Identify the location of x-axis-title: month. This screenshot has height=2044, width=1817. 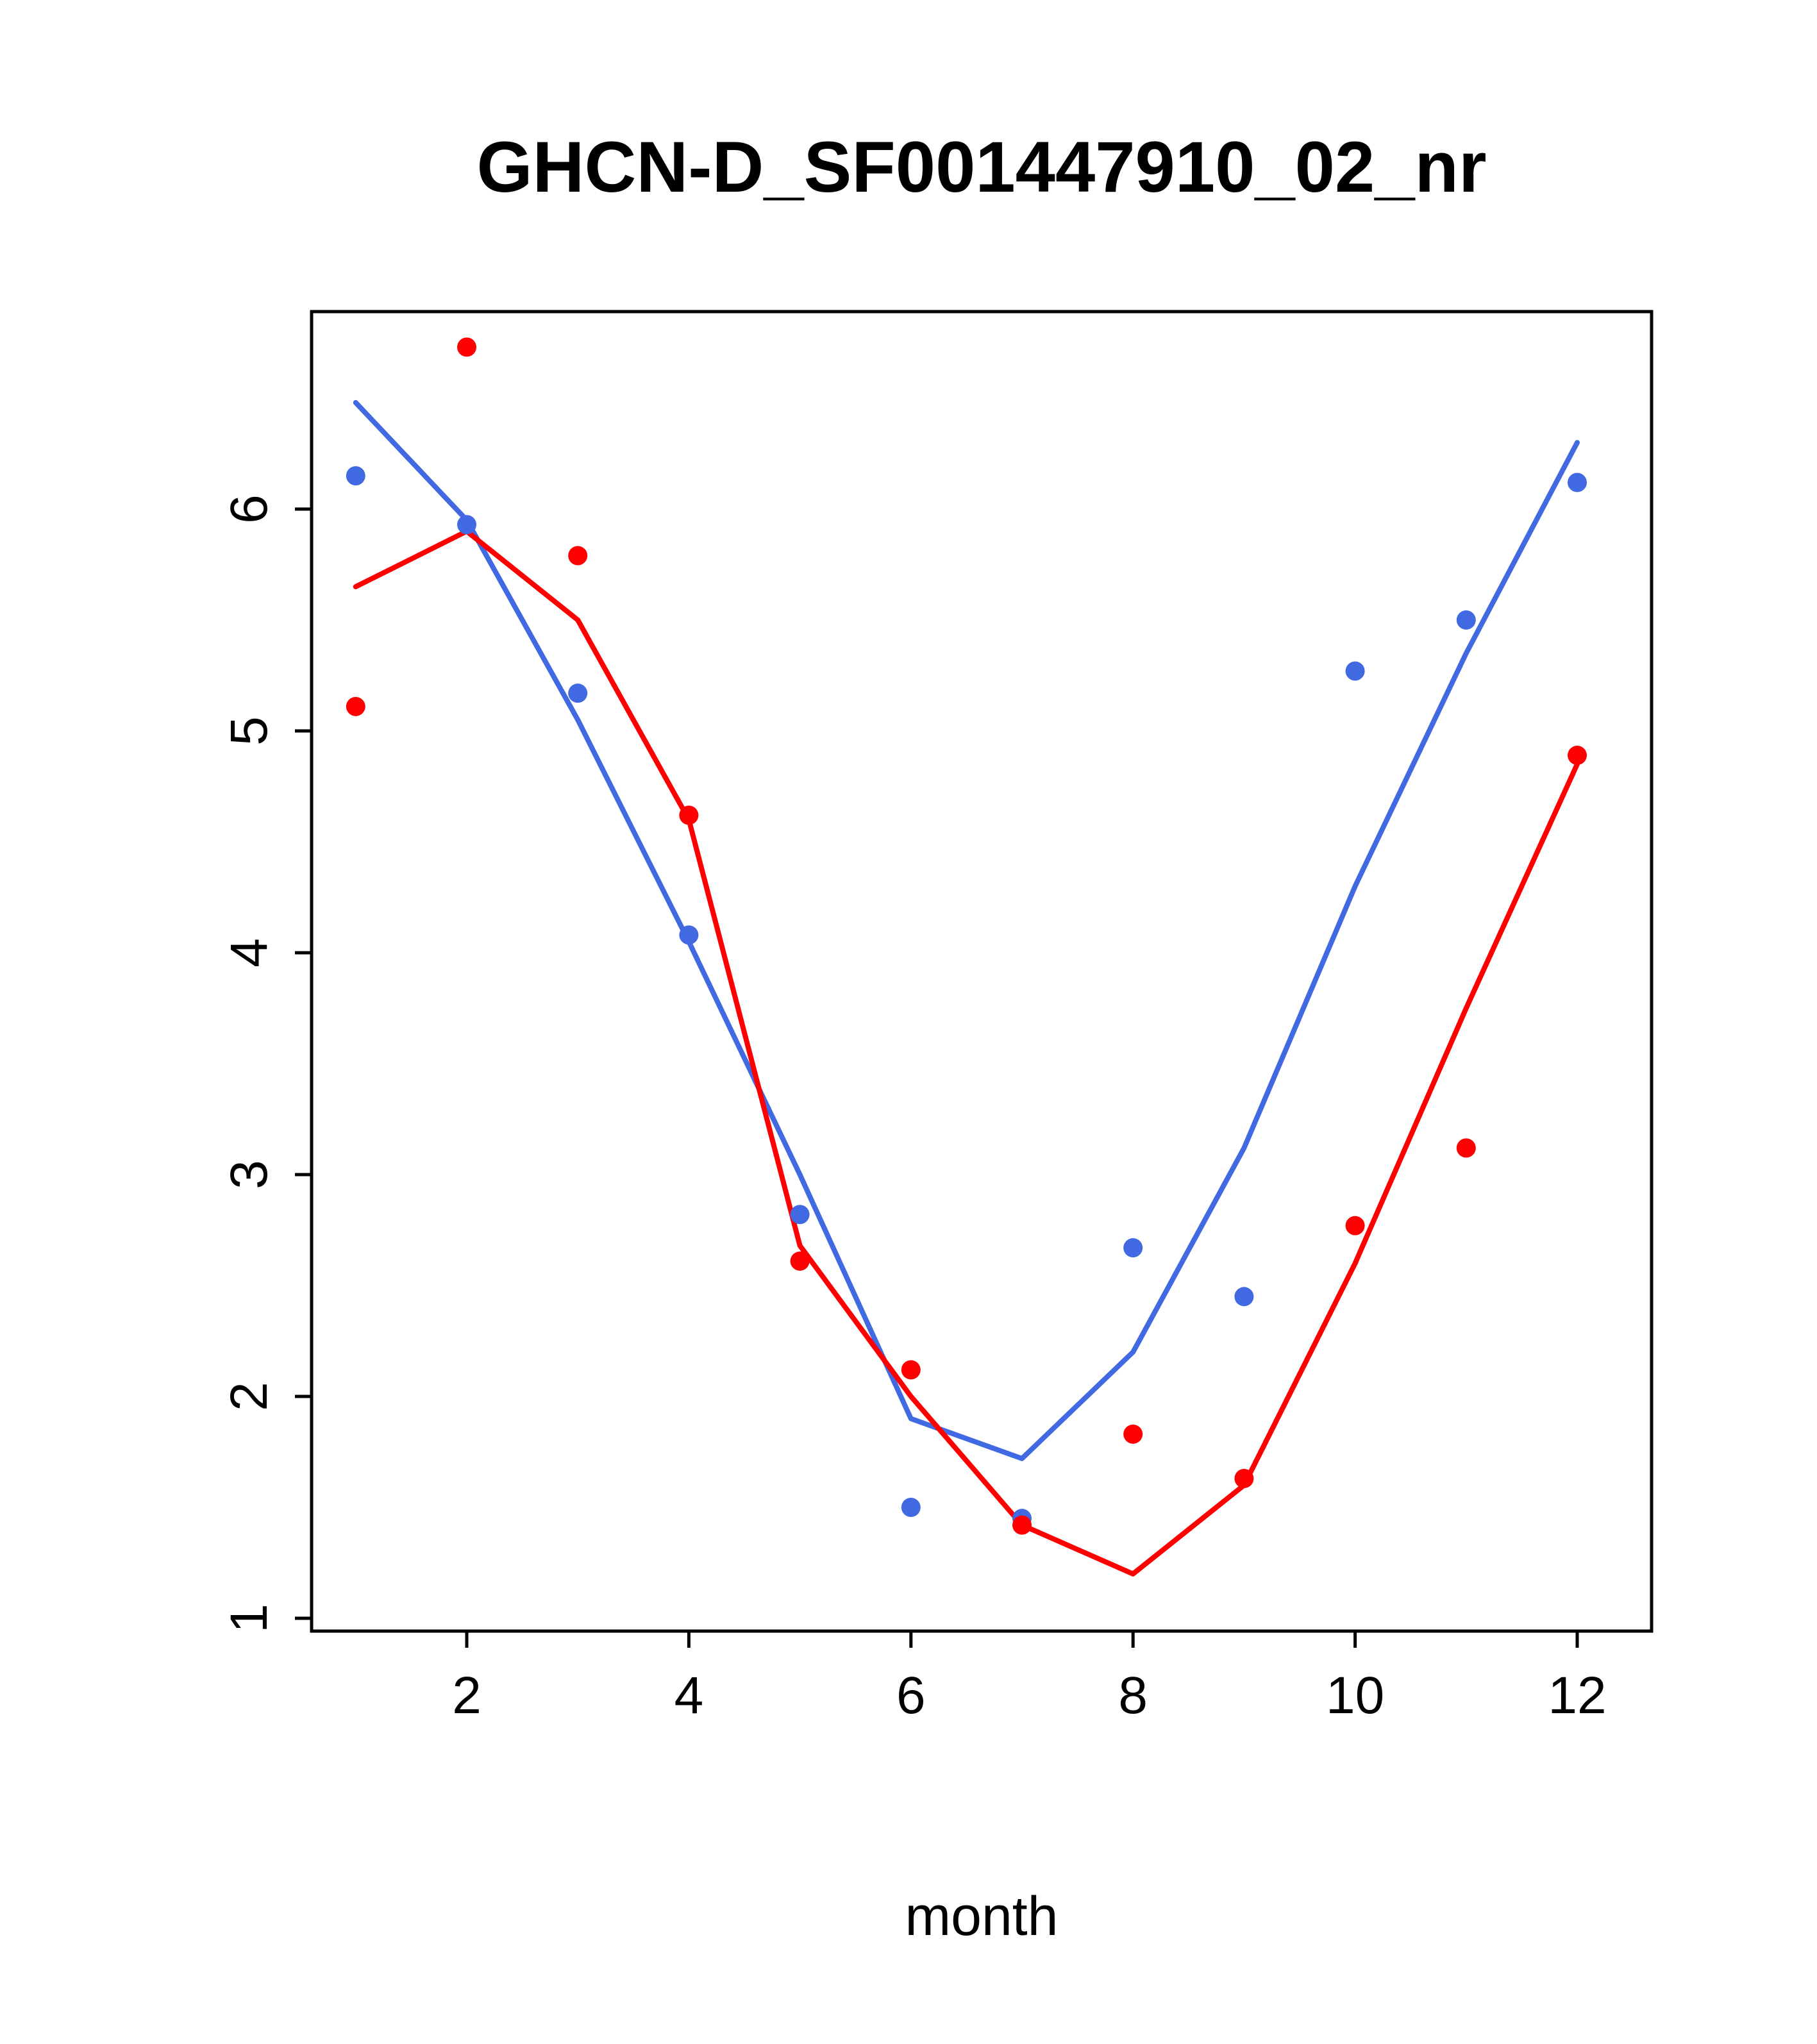
(982, 1917).